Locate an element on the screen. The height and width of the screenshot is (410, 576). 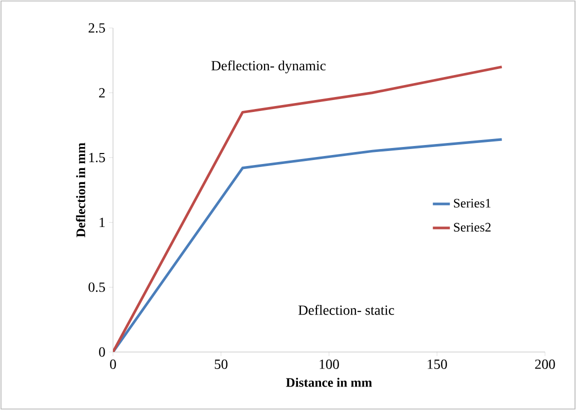
x-axis-title: Distance in mm is located at coordinates (329, 382).